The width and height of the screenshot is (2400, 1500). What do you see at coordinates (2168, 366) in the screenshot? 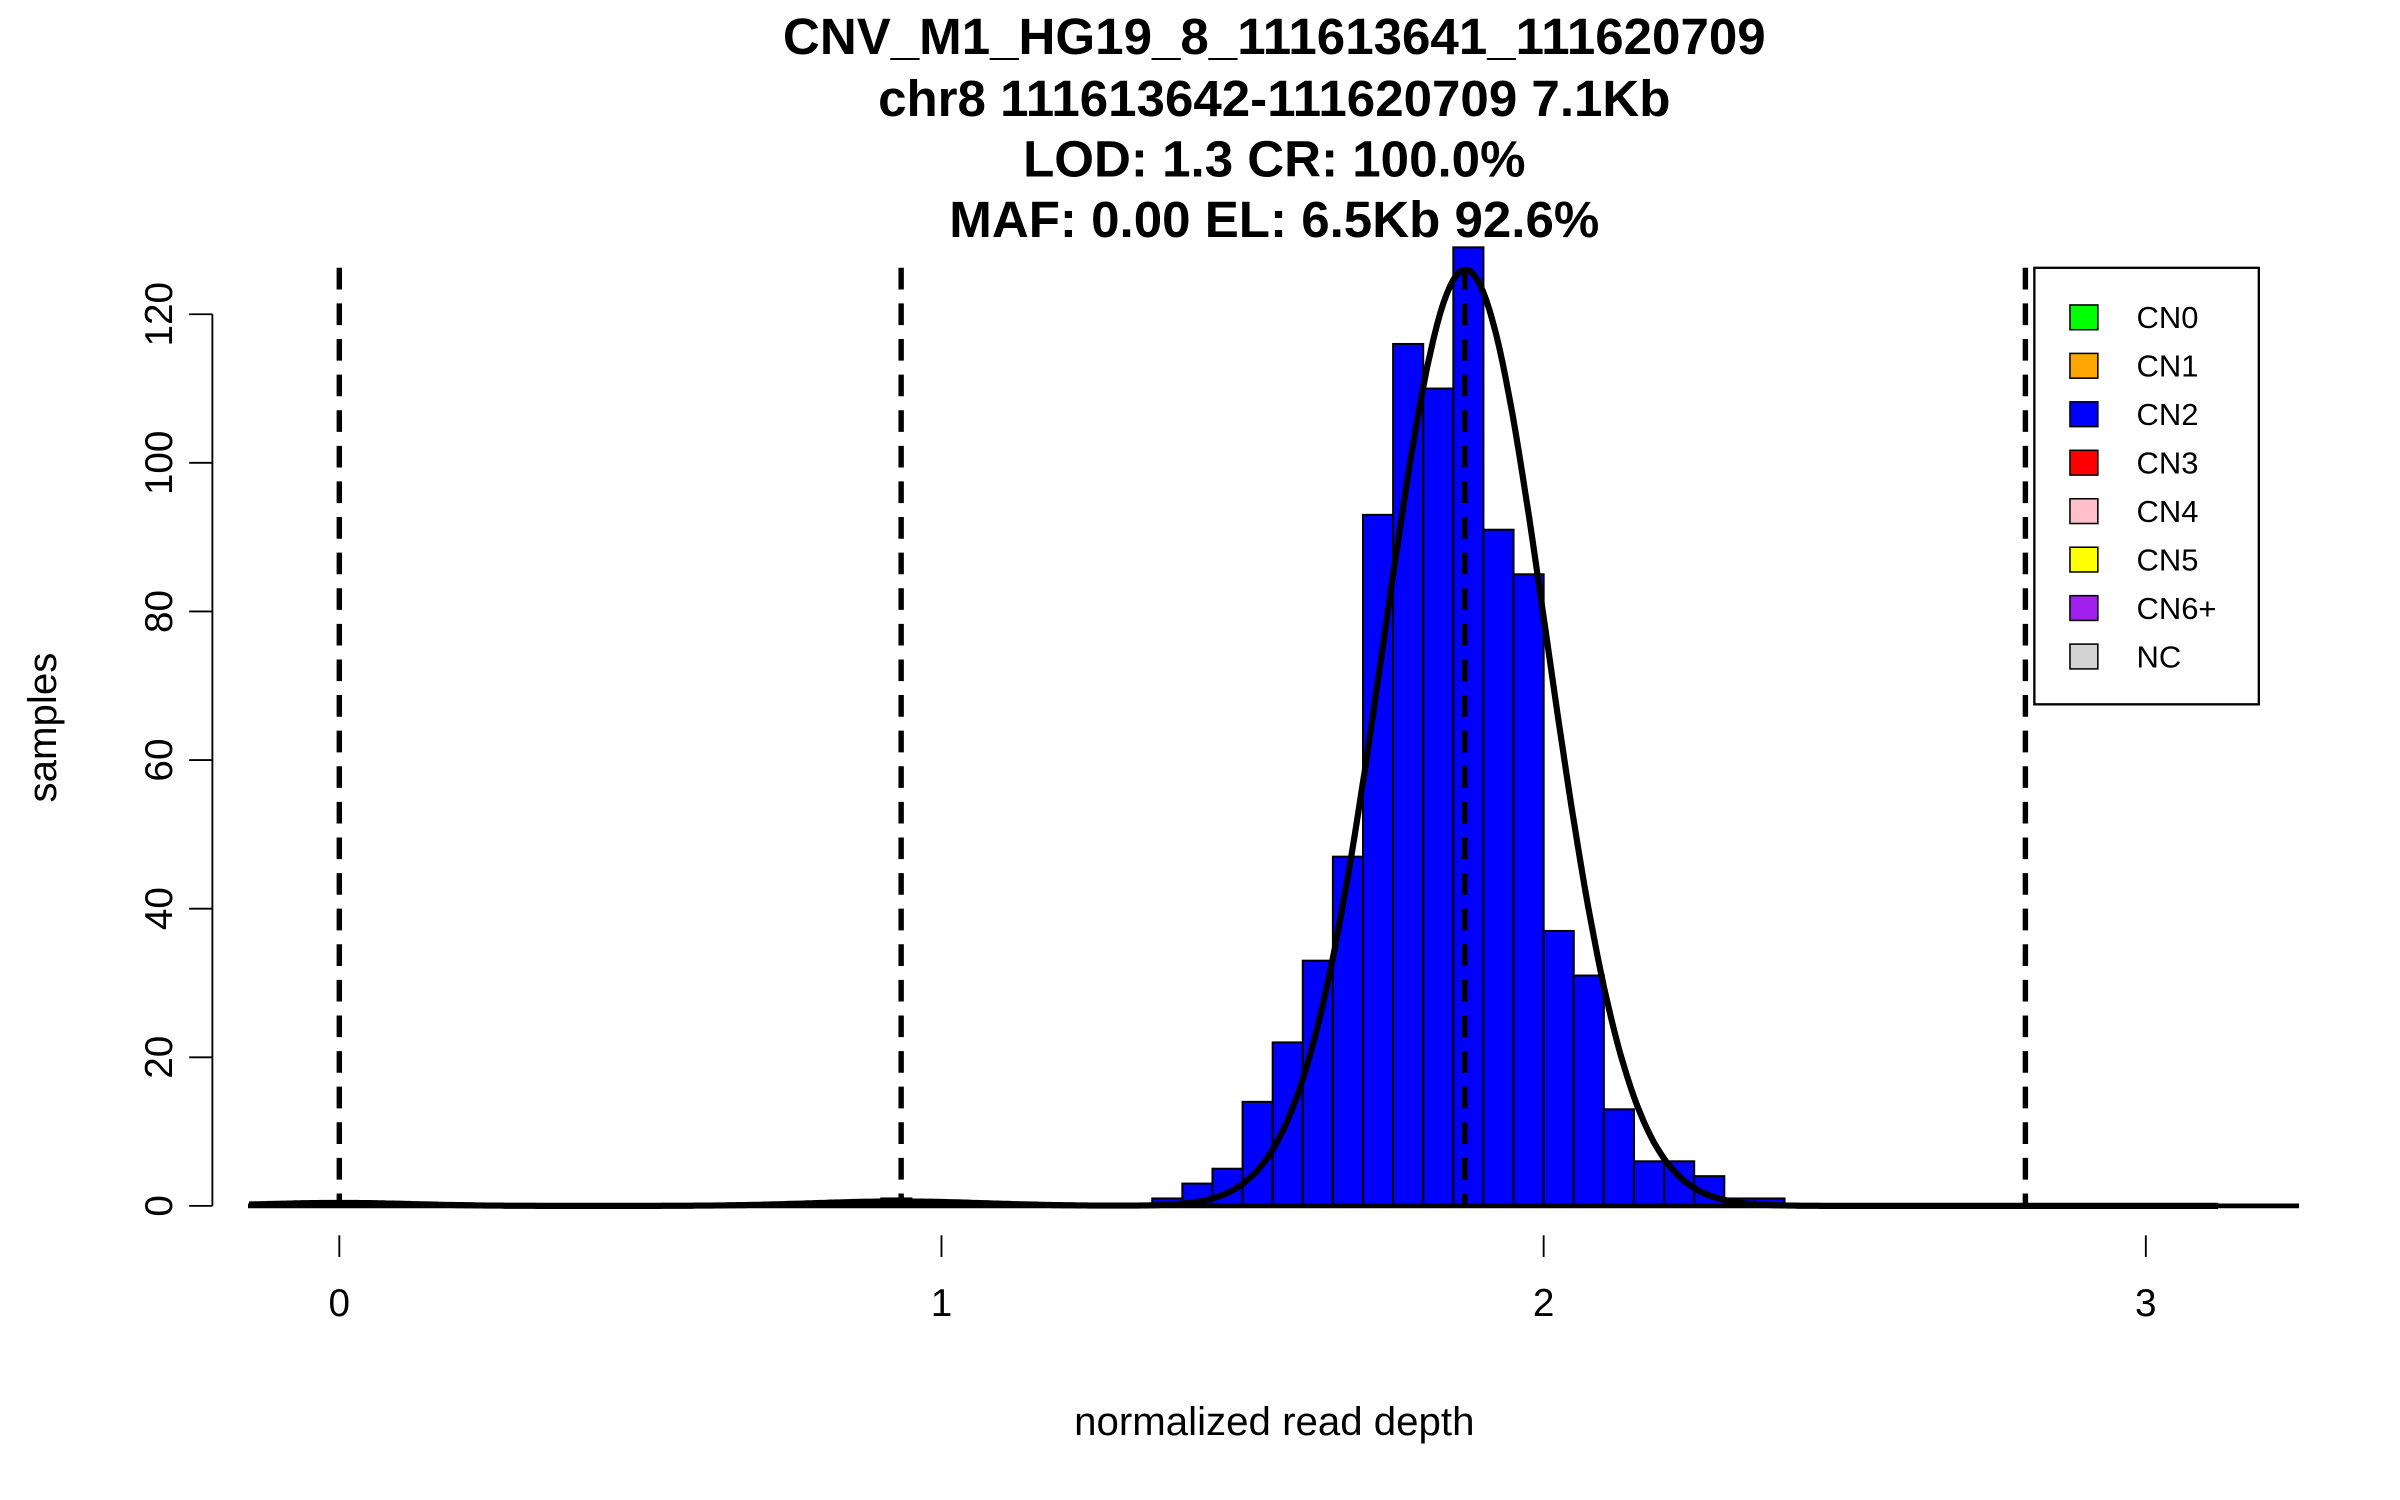
I see `legend-label: CN1` at bounding box center [2168, 366].